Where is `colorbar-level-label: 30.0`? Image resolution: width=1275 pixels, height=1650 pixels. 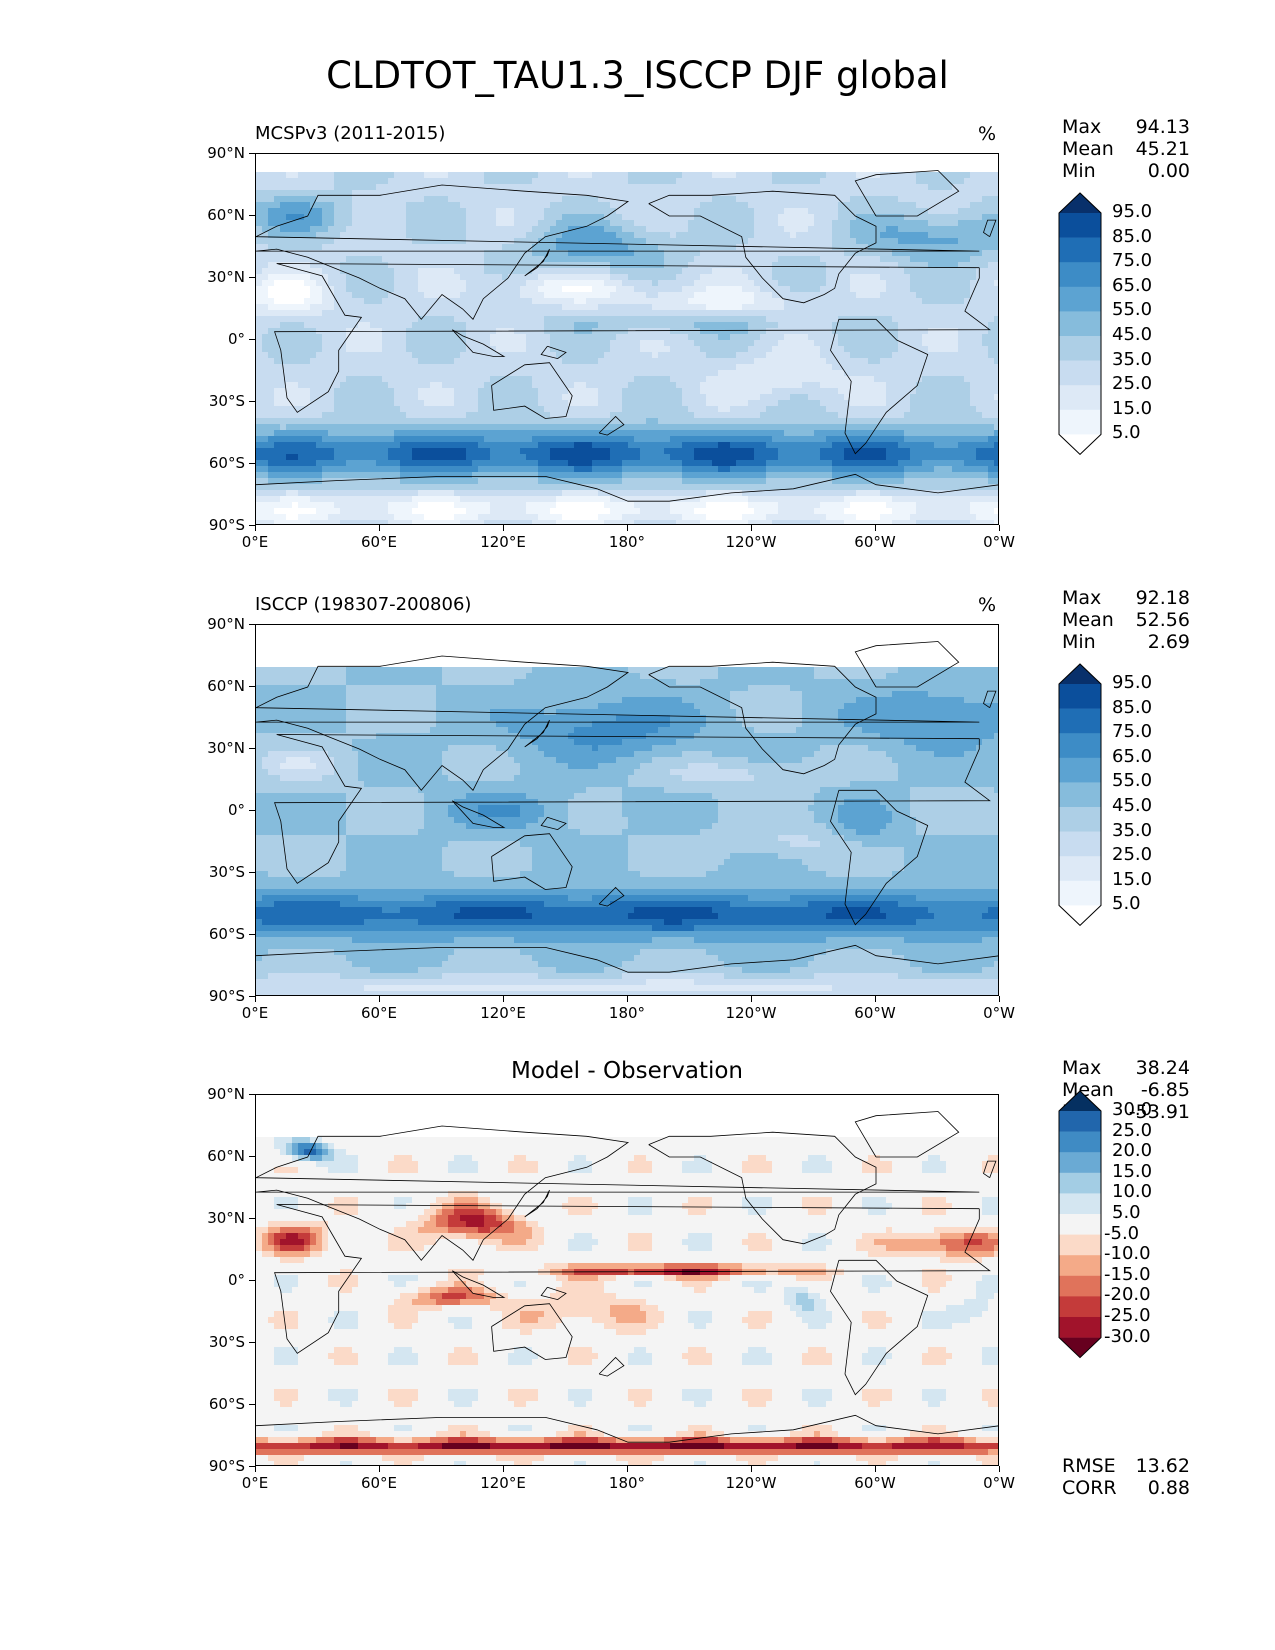 colorbar-level-label: 30.0 is located at coordinates (1132, 1109).